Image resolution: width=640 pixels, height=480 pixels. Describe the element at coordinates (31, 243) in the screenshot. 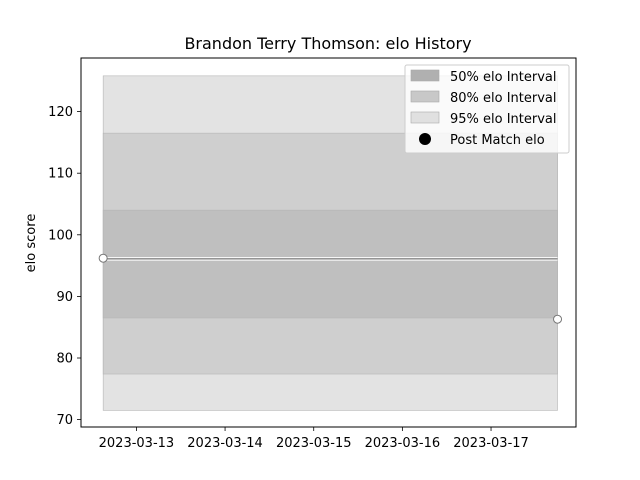

I see `y-axis-label: elo score` at that location.